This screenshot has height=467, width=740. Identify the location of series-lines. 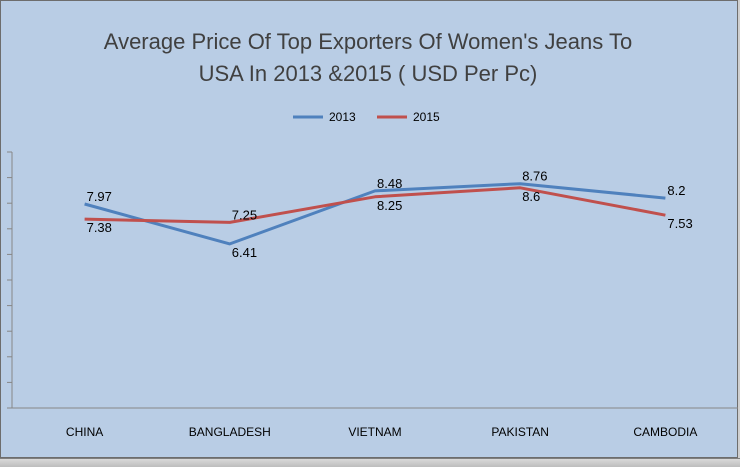
(375, 214).